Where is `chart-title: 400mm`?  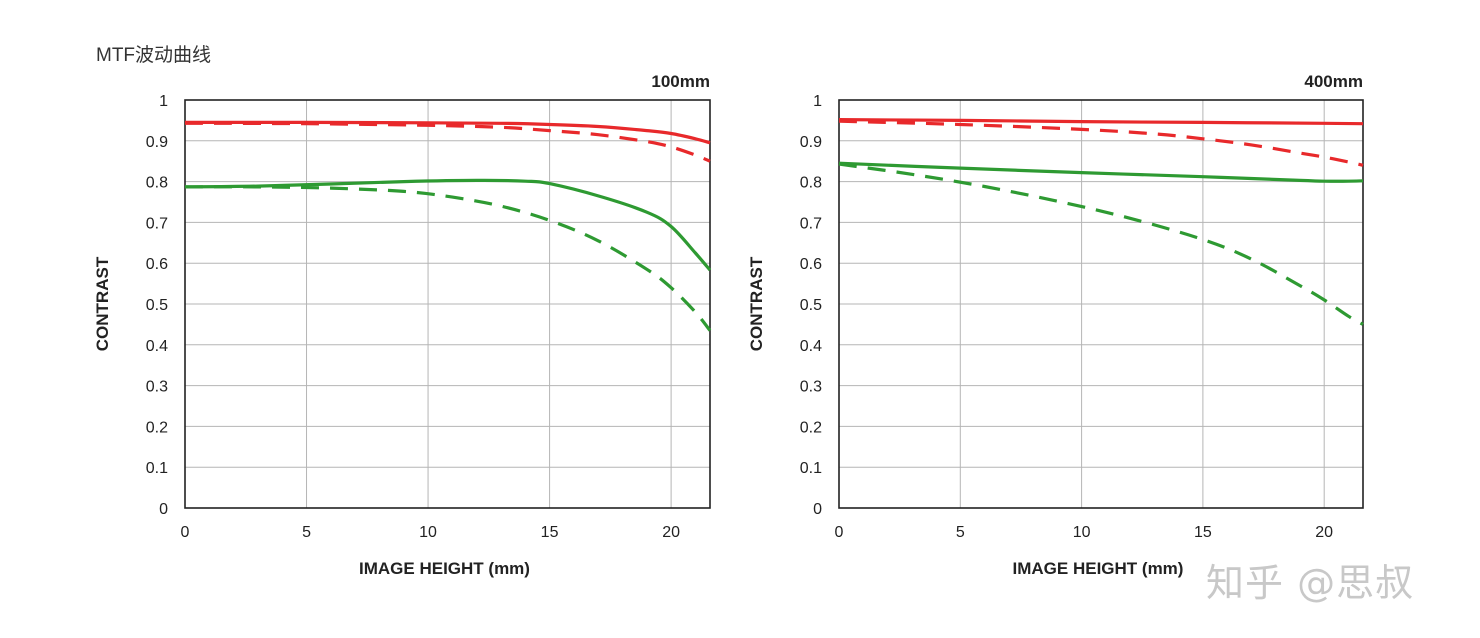
chart-title: 400mm is located at coordinates (1333, 81).